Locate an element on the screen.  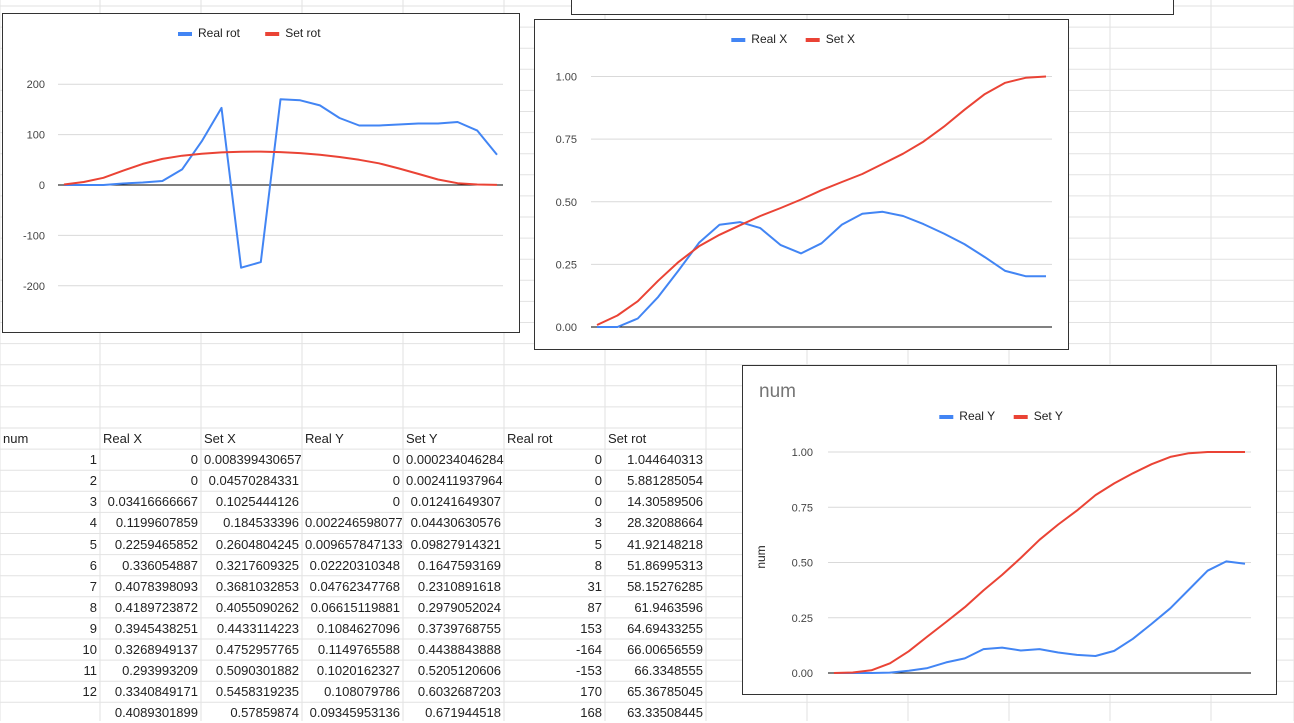
legend-label: Real rot is located at coordinates (219, 33).